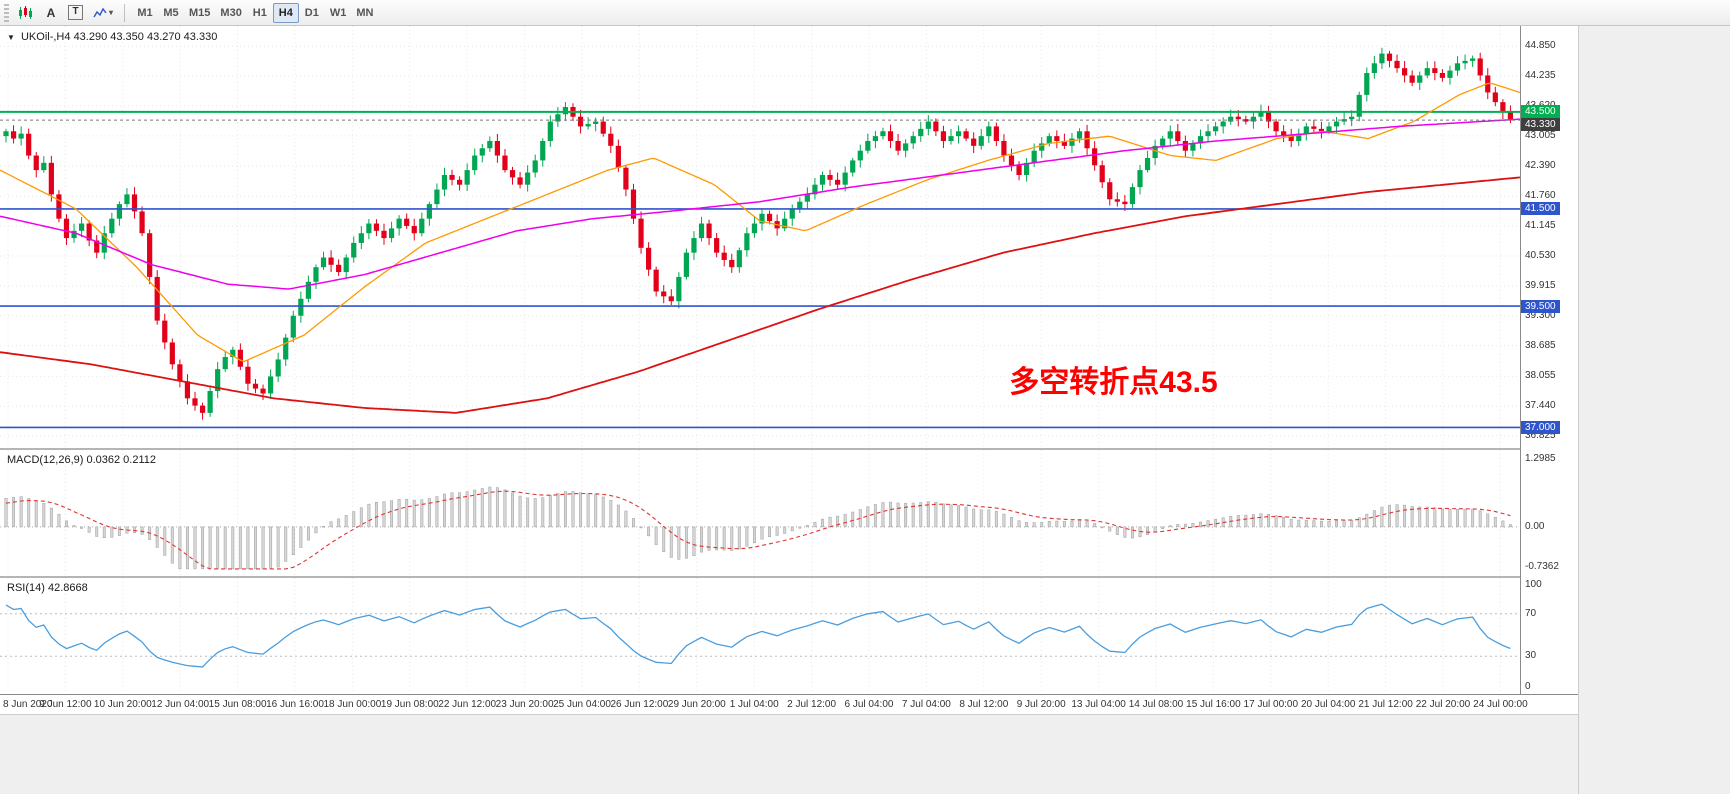 The height and width of the screenshot is (794, 1730). I want to click on time-label: 25 Jun 04:00, so click(582, 704).